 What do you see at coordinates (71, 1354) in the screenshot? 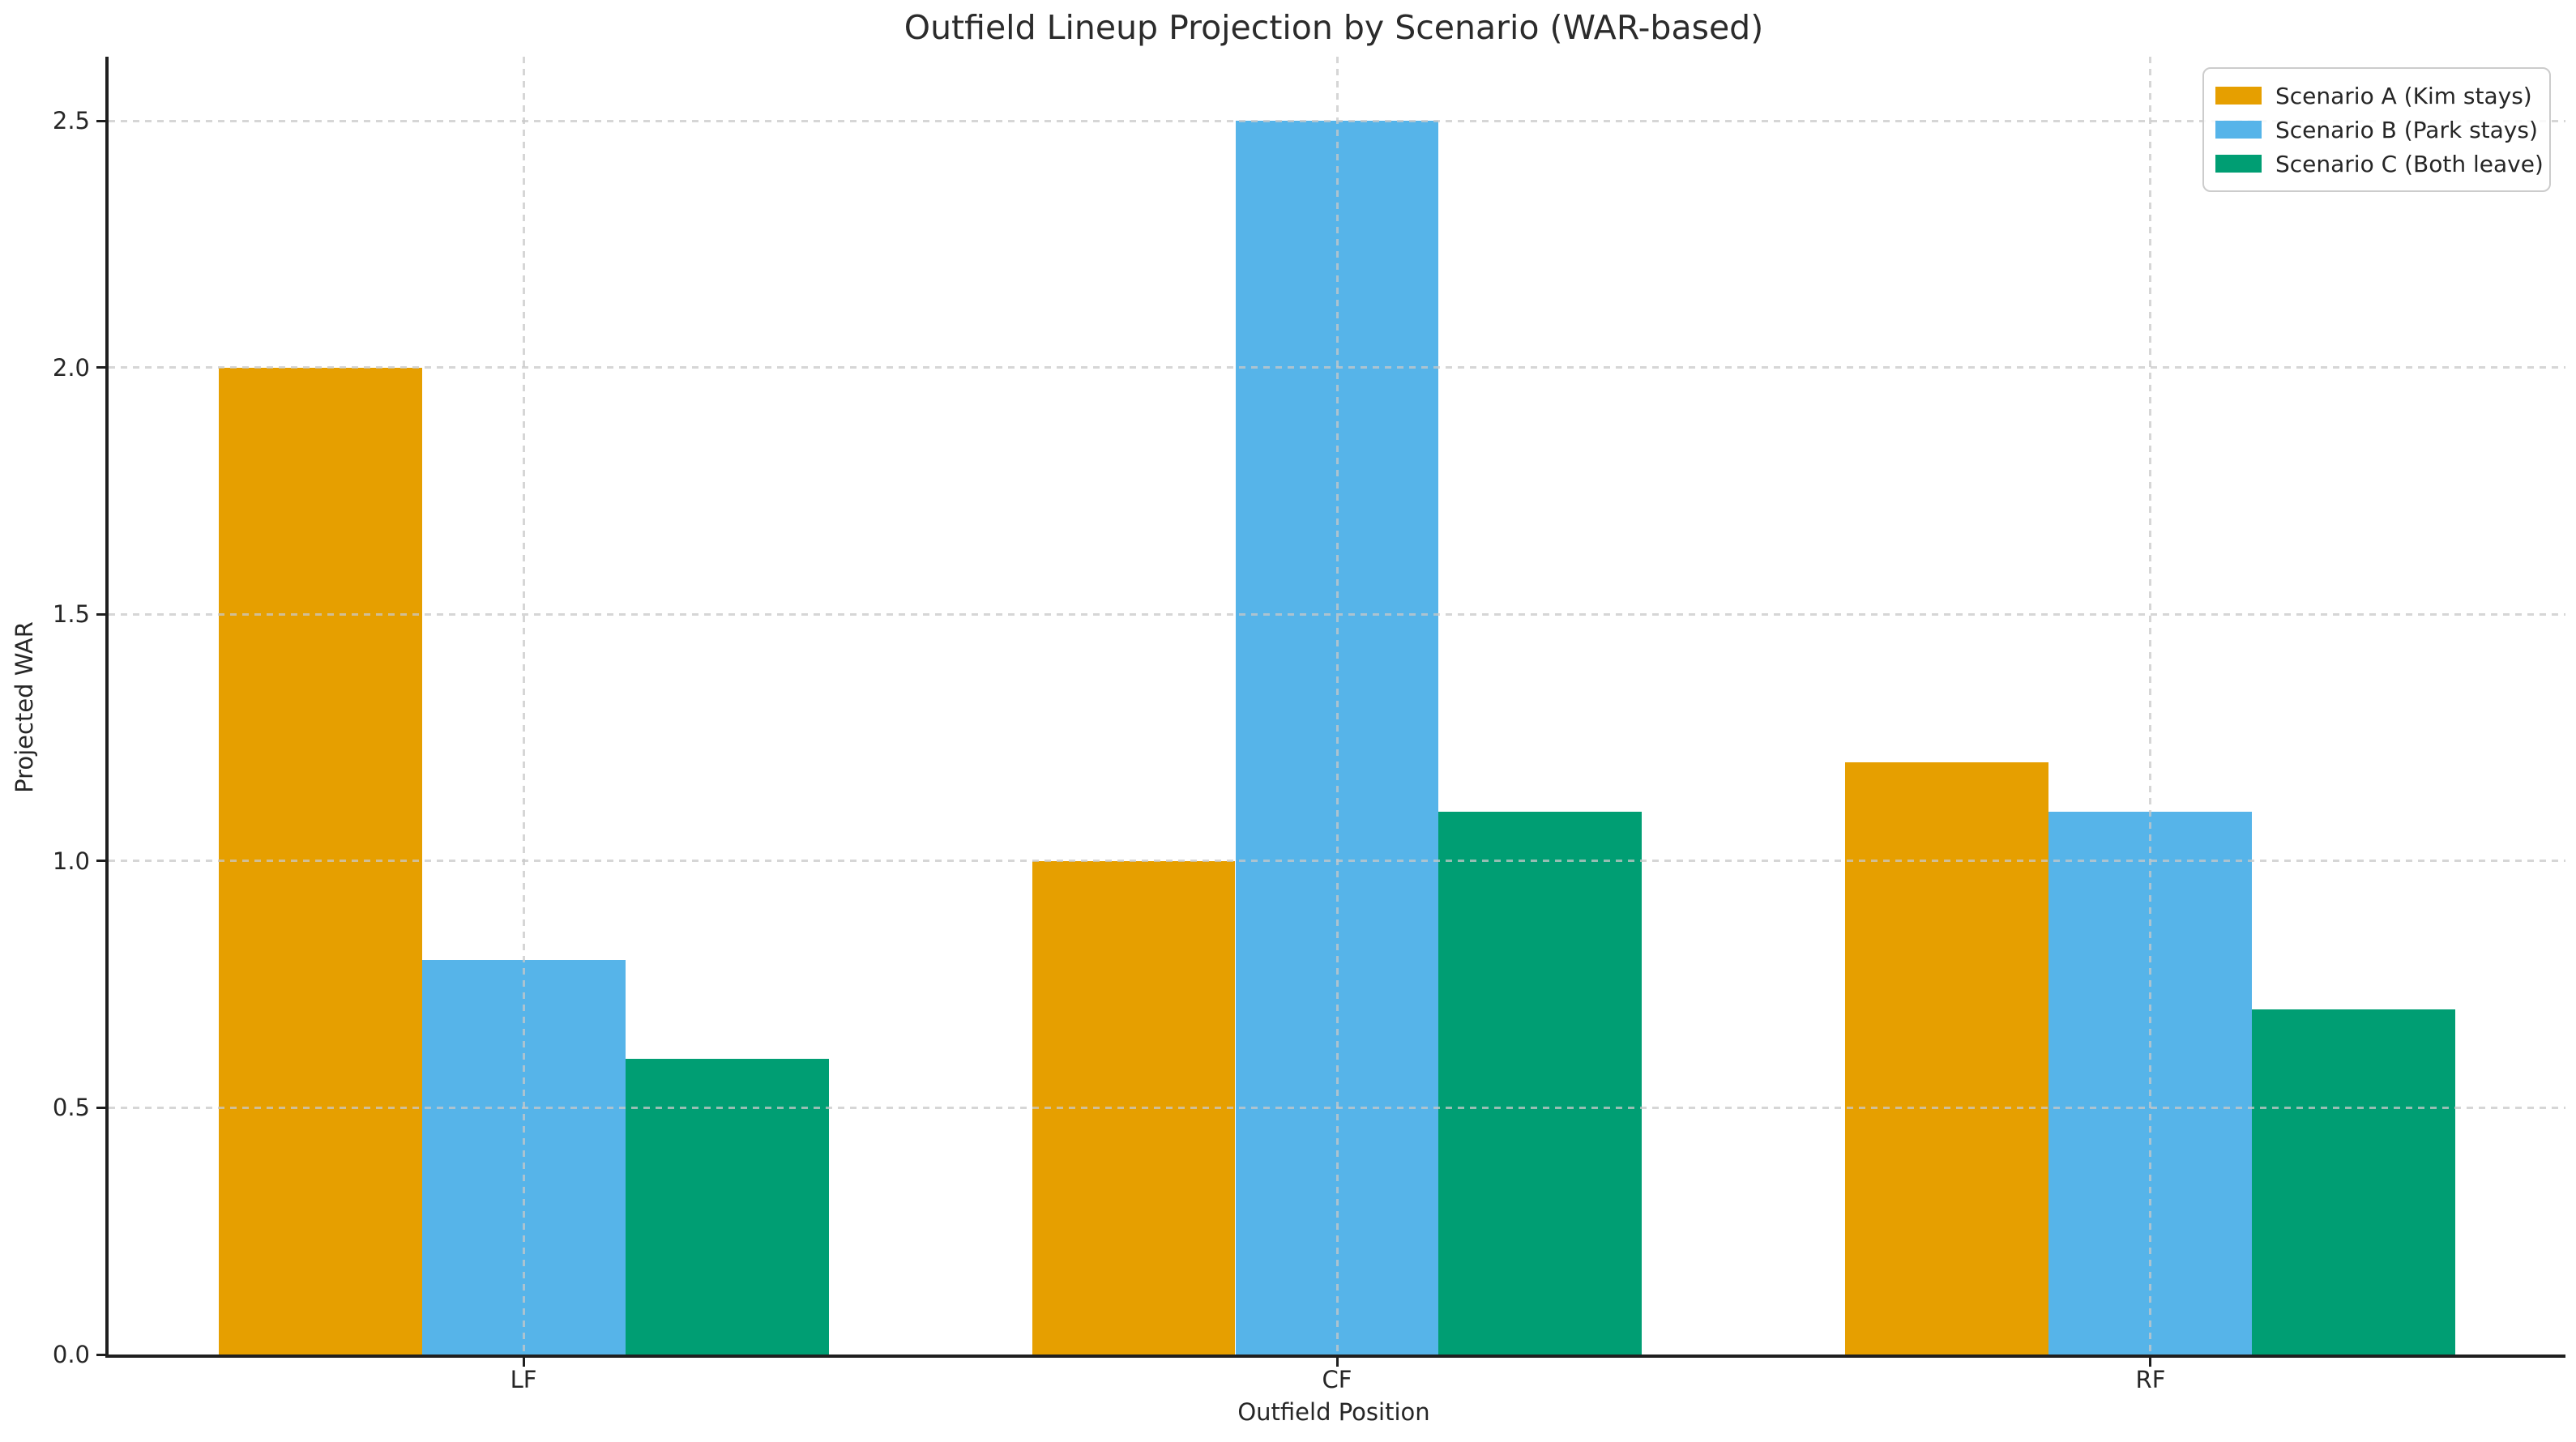
I see `y-tick-label: 0.0` at bounding box center [71, 1354].